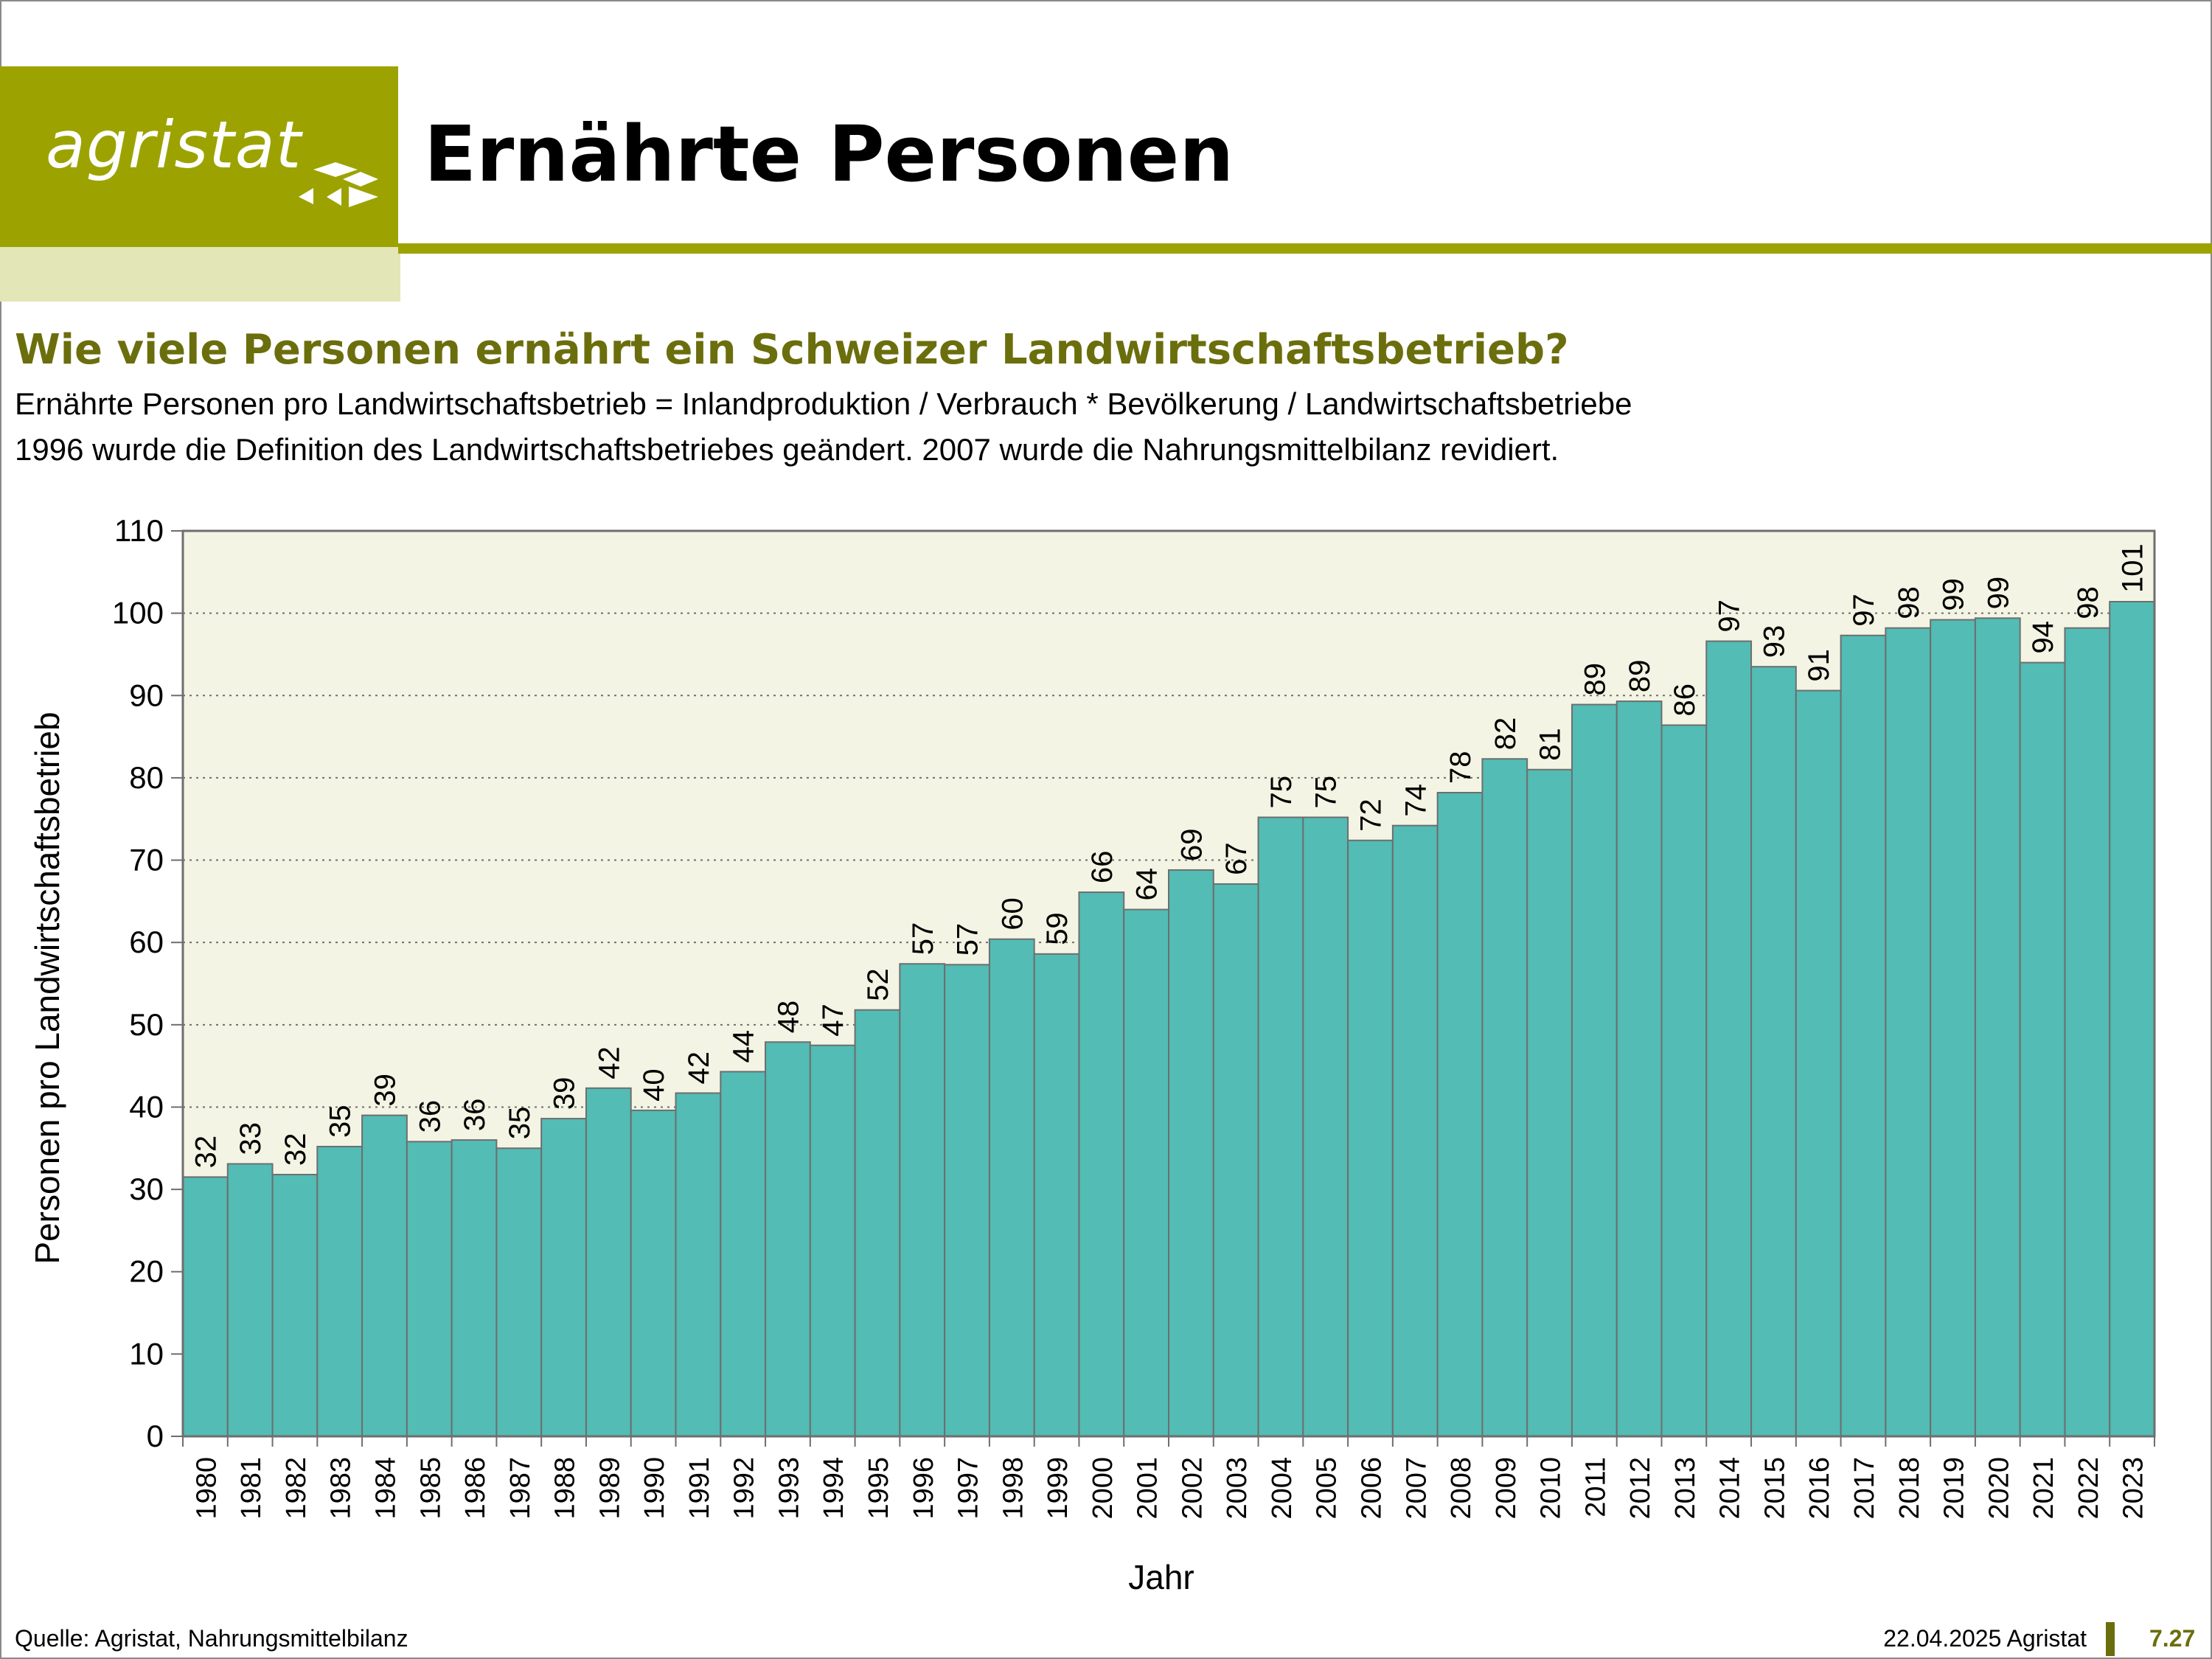  I want to click on y-tick-label: 0, so click(155, 1436).